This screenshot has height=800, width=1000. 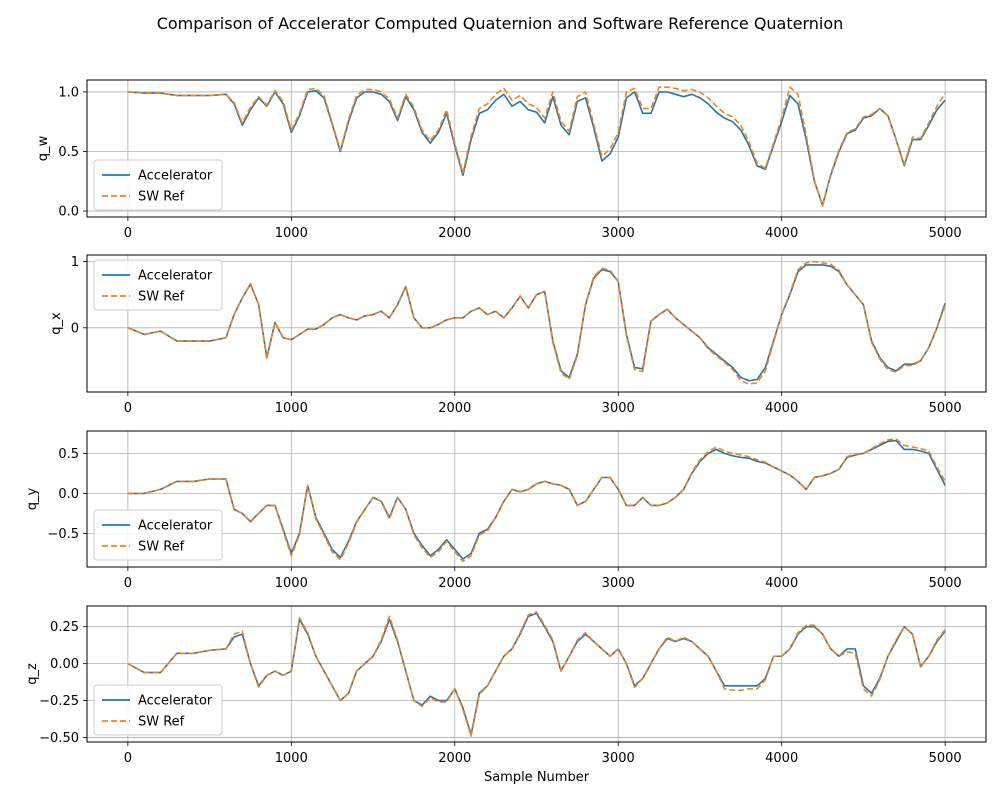 What do you see at coordinates (59, 738) in the screenshot?
I see `y-tick-label: −0.50` at bounding box center [59, 738].